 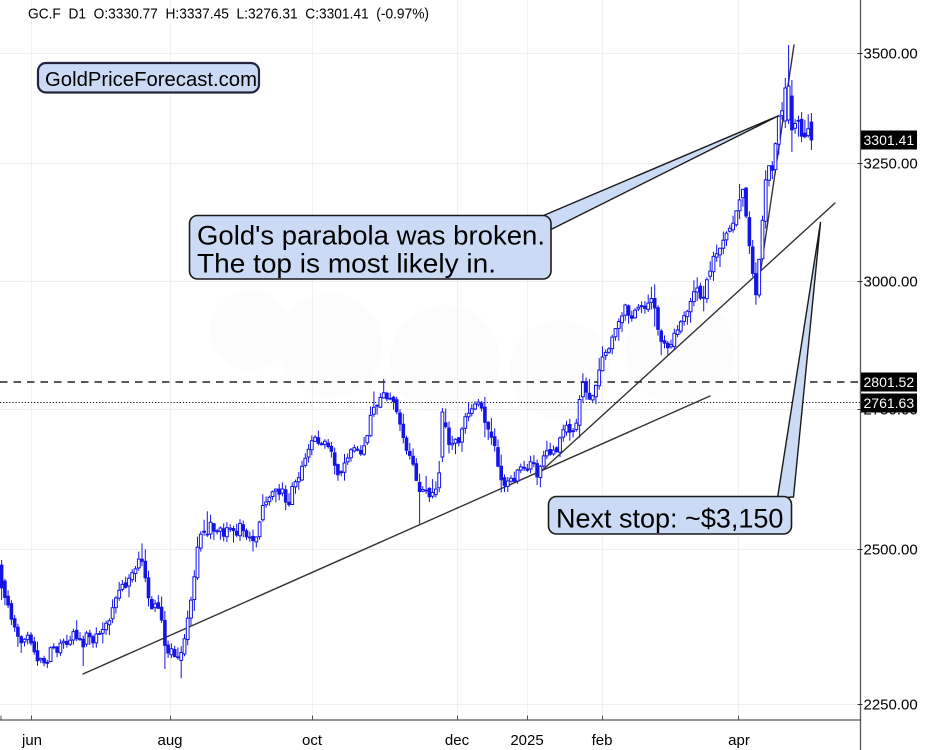 I want to click on svg-text: aug, so click(x=169, y=740).